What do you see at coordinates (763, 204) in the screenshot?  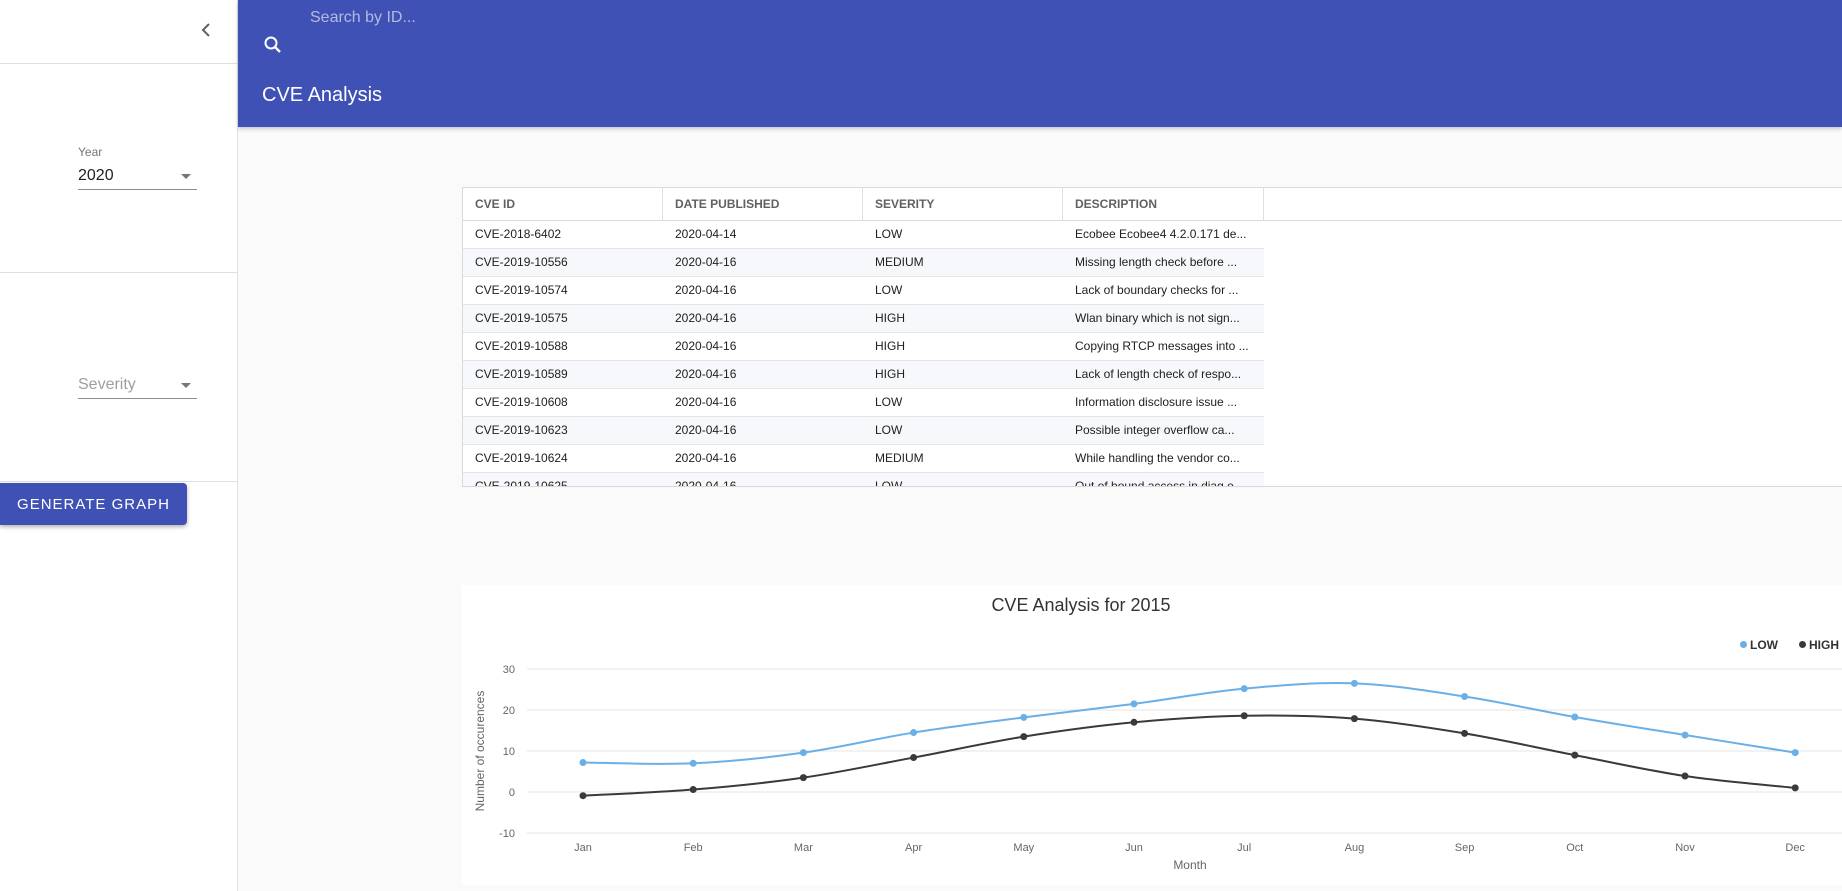 I see `column-header-date-published: DATE PUBLISHED` at bounding box center [763, 204].